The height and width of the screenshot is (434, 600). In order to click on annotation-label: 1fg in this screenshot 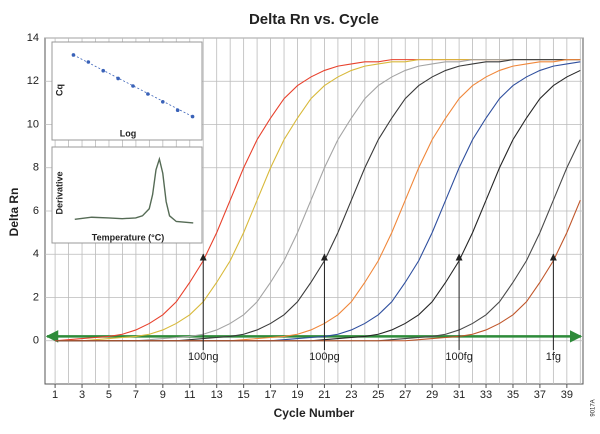, I will do `click(553, 357)`.